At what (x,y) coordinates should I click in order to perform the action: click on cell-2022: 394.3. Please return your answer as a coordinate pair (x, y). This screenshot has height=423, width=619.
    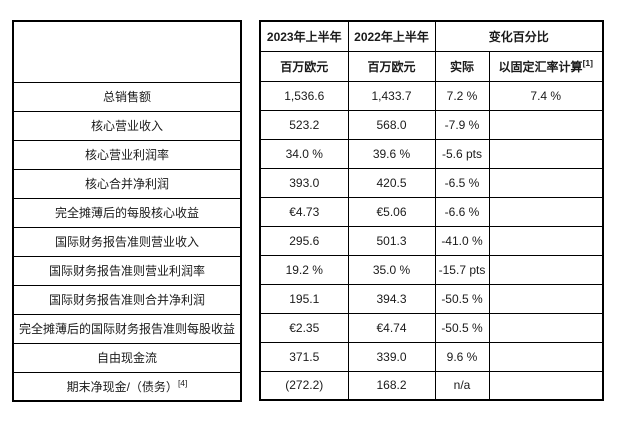
    Looking at the image, I should click on (391, 298).